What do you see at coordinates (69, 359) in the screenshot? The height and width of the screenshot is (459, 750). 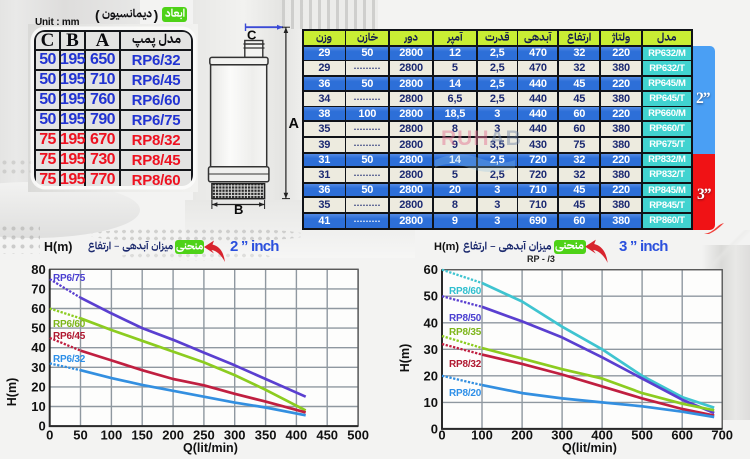 I see `svg-text: RP6/32` at bounding box center [69, 359].